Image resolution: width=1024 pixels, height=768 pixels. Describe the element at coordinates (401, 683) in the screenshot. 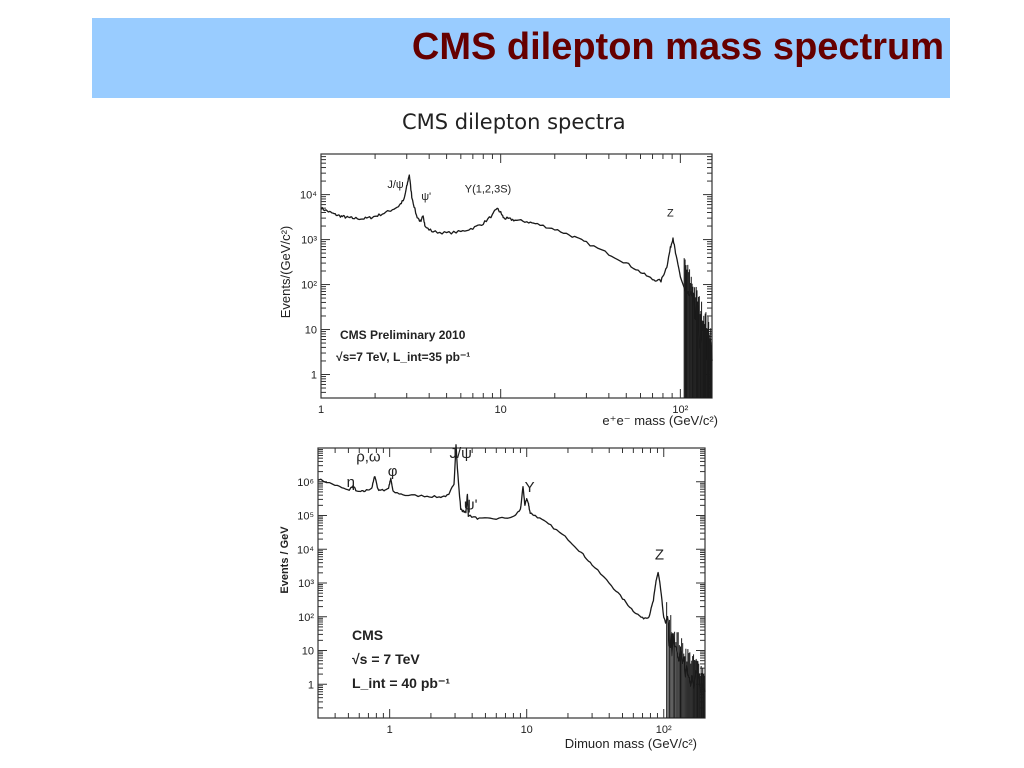

I see `legend-line-3: L_int = 40 pb⁻¹` at that location.